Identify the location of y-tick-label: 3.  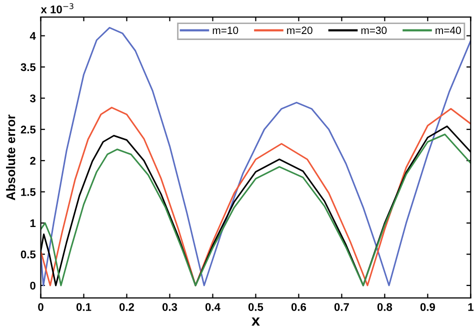
(33, 98).